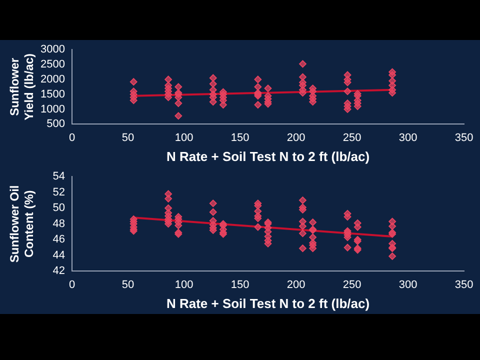 This screenshot has height=360, width=480. What do you see at coordinates (58, 192) in the screenshot?
I see `y-tick-label: 52` at bounding box center [58, 192].